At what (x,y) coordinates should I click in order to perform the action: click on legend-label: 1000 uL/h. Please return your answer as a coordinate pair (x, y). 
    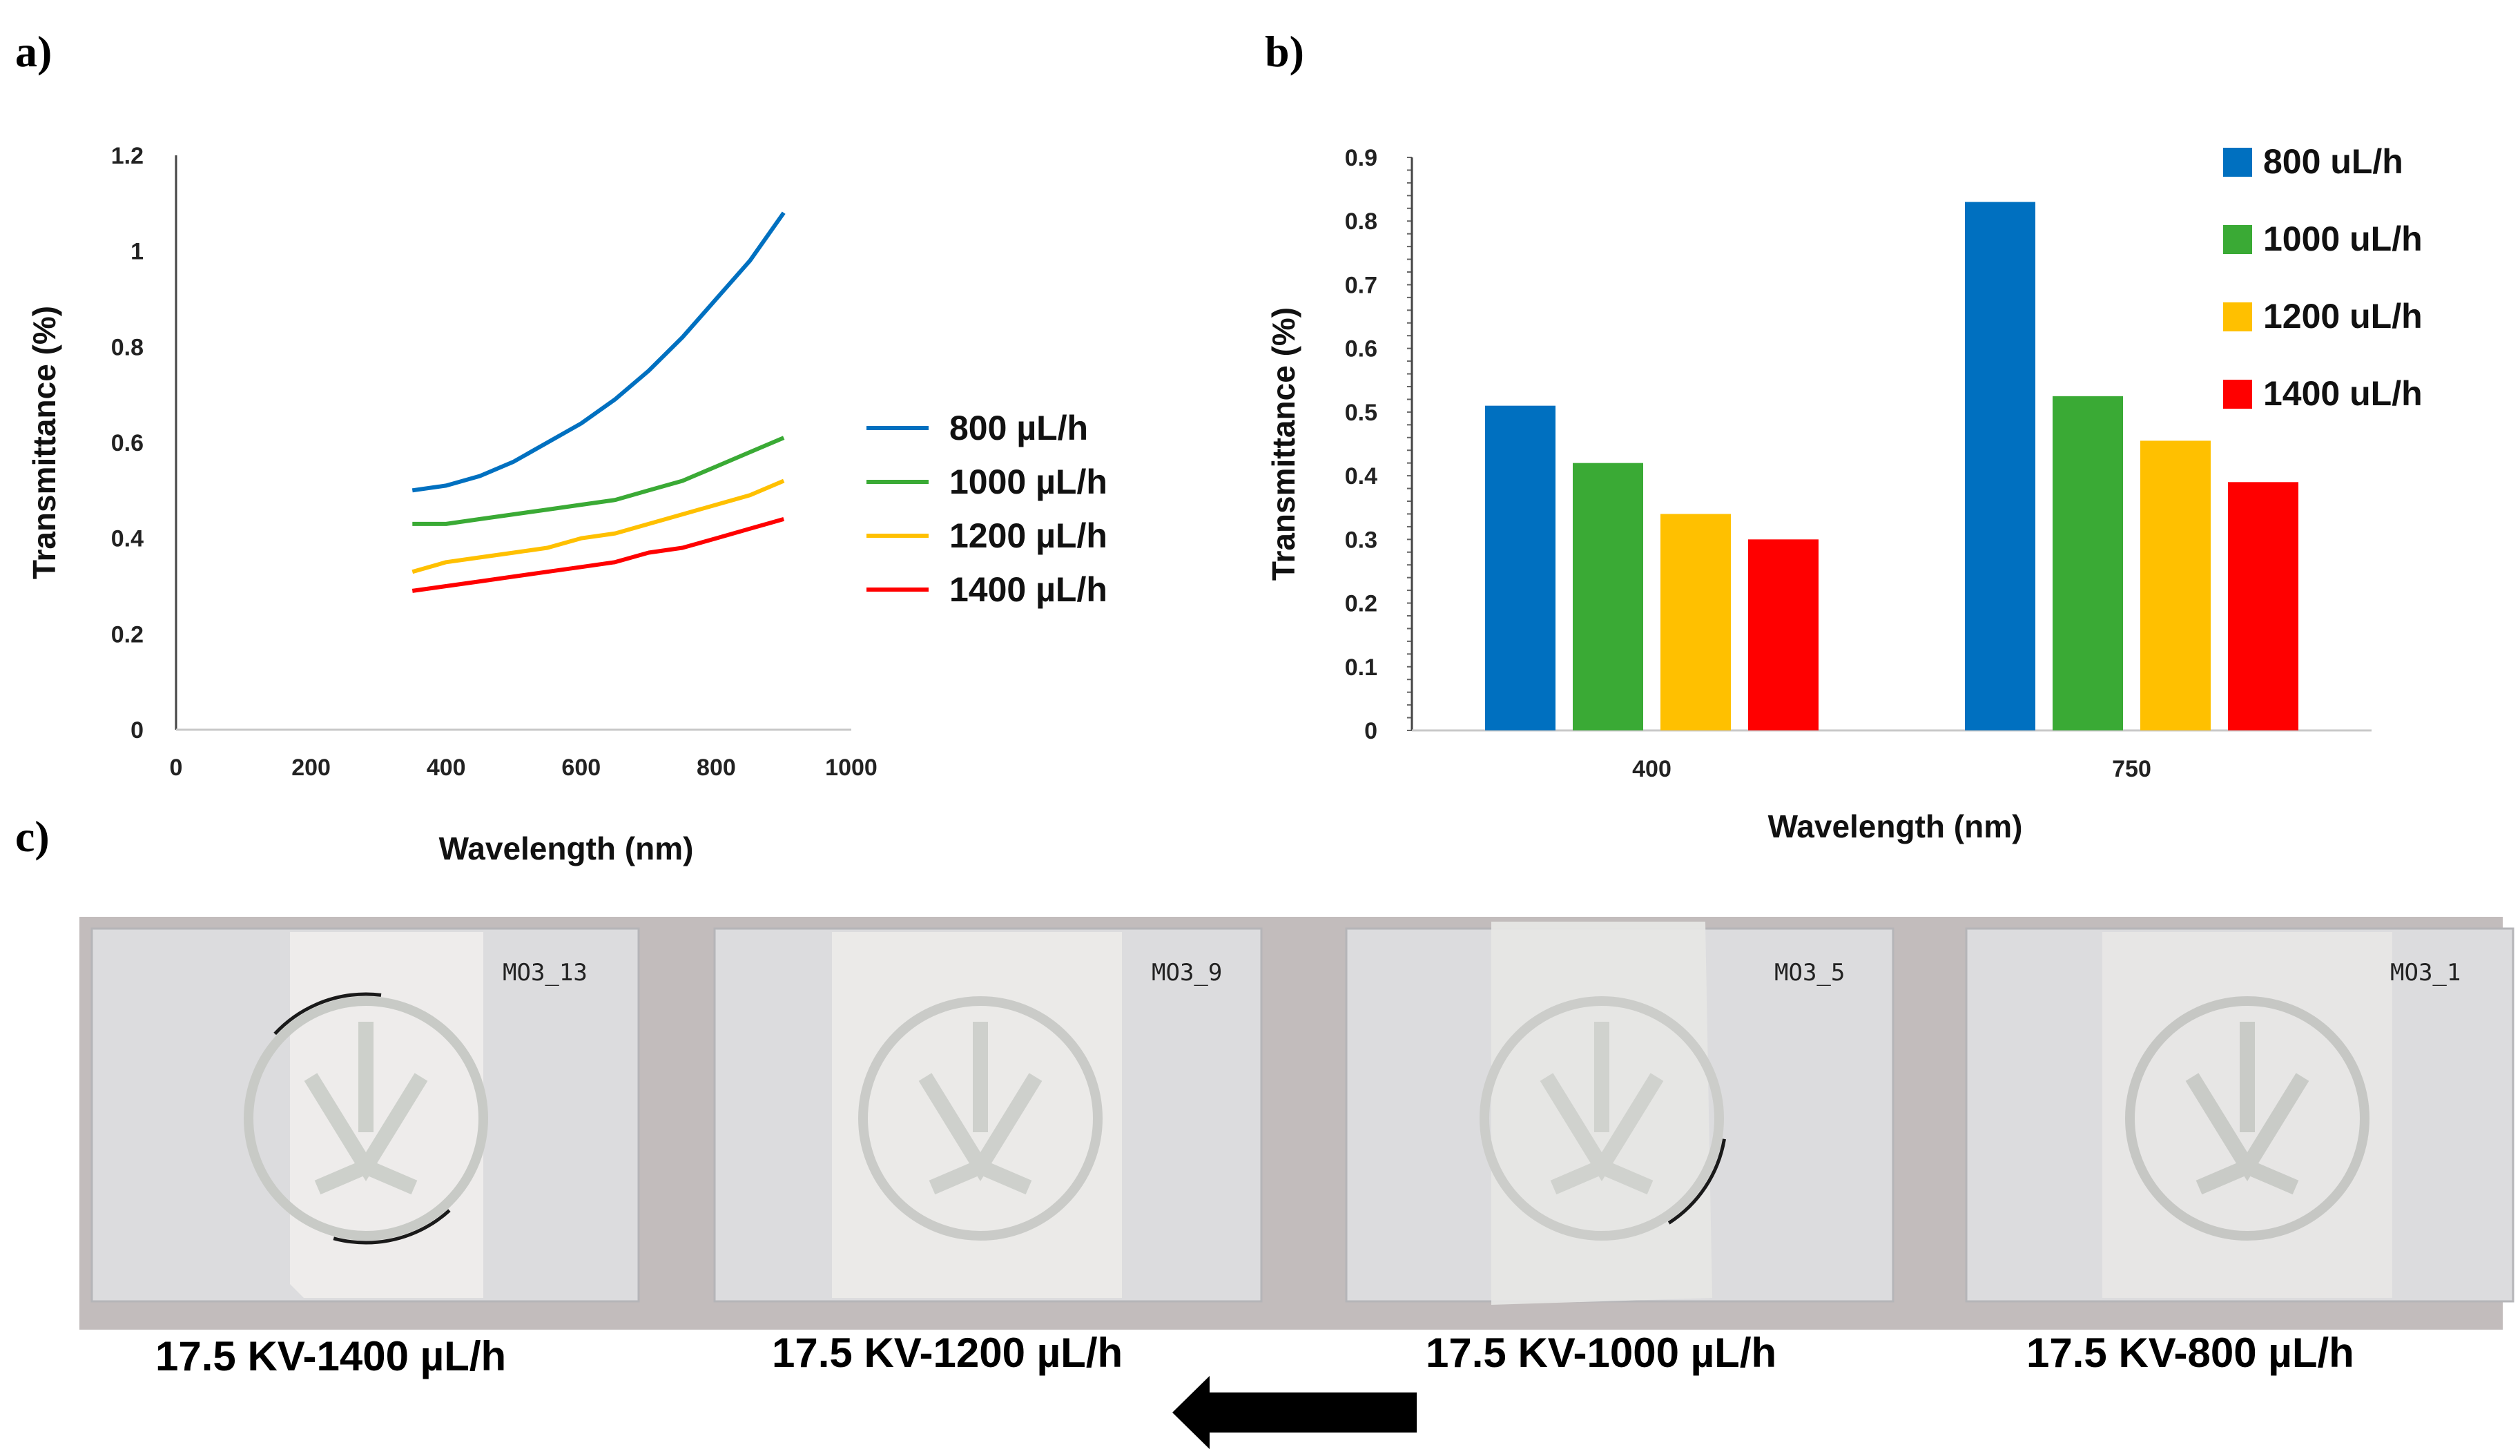
    Looking at the image, I should click on (2343, 239).